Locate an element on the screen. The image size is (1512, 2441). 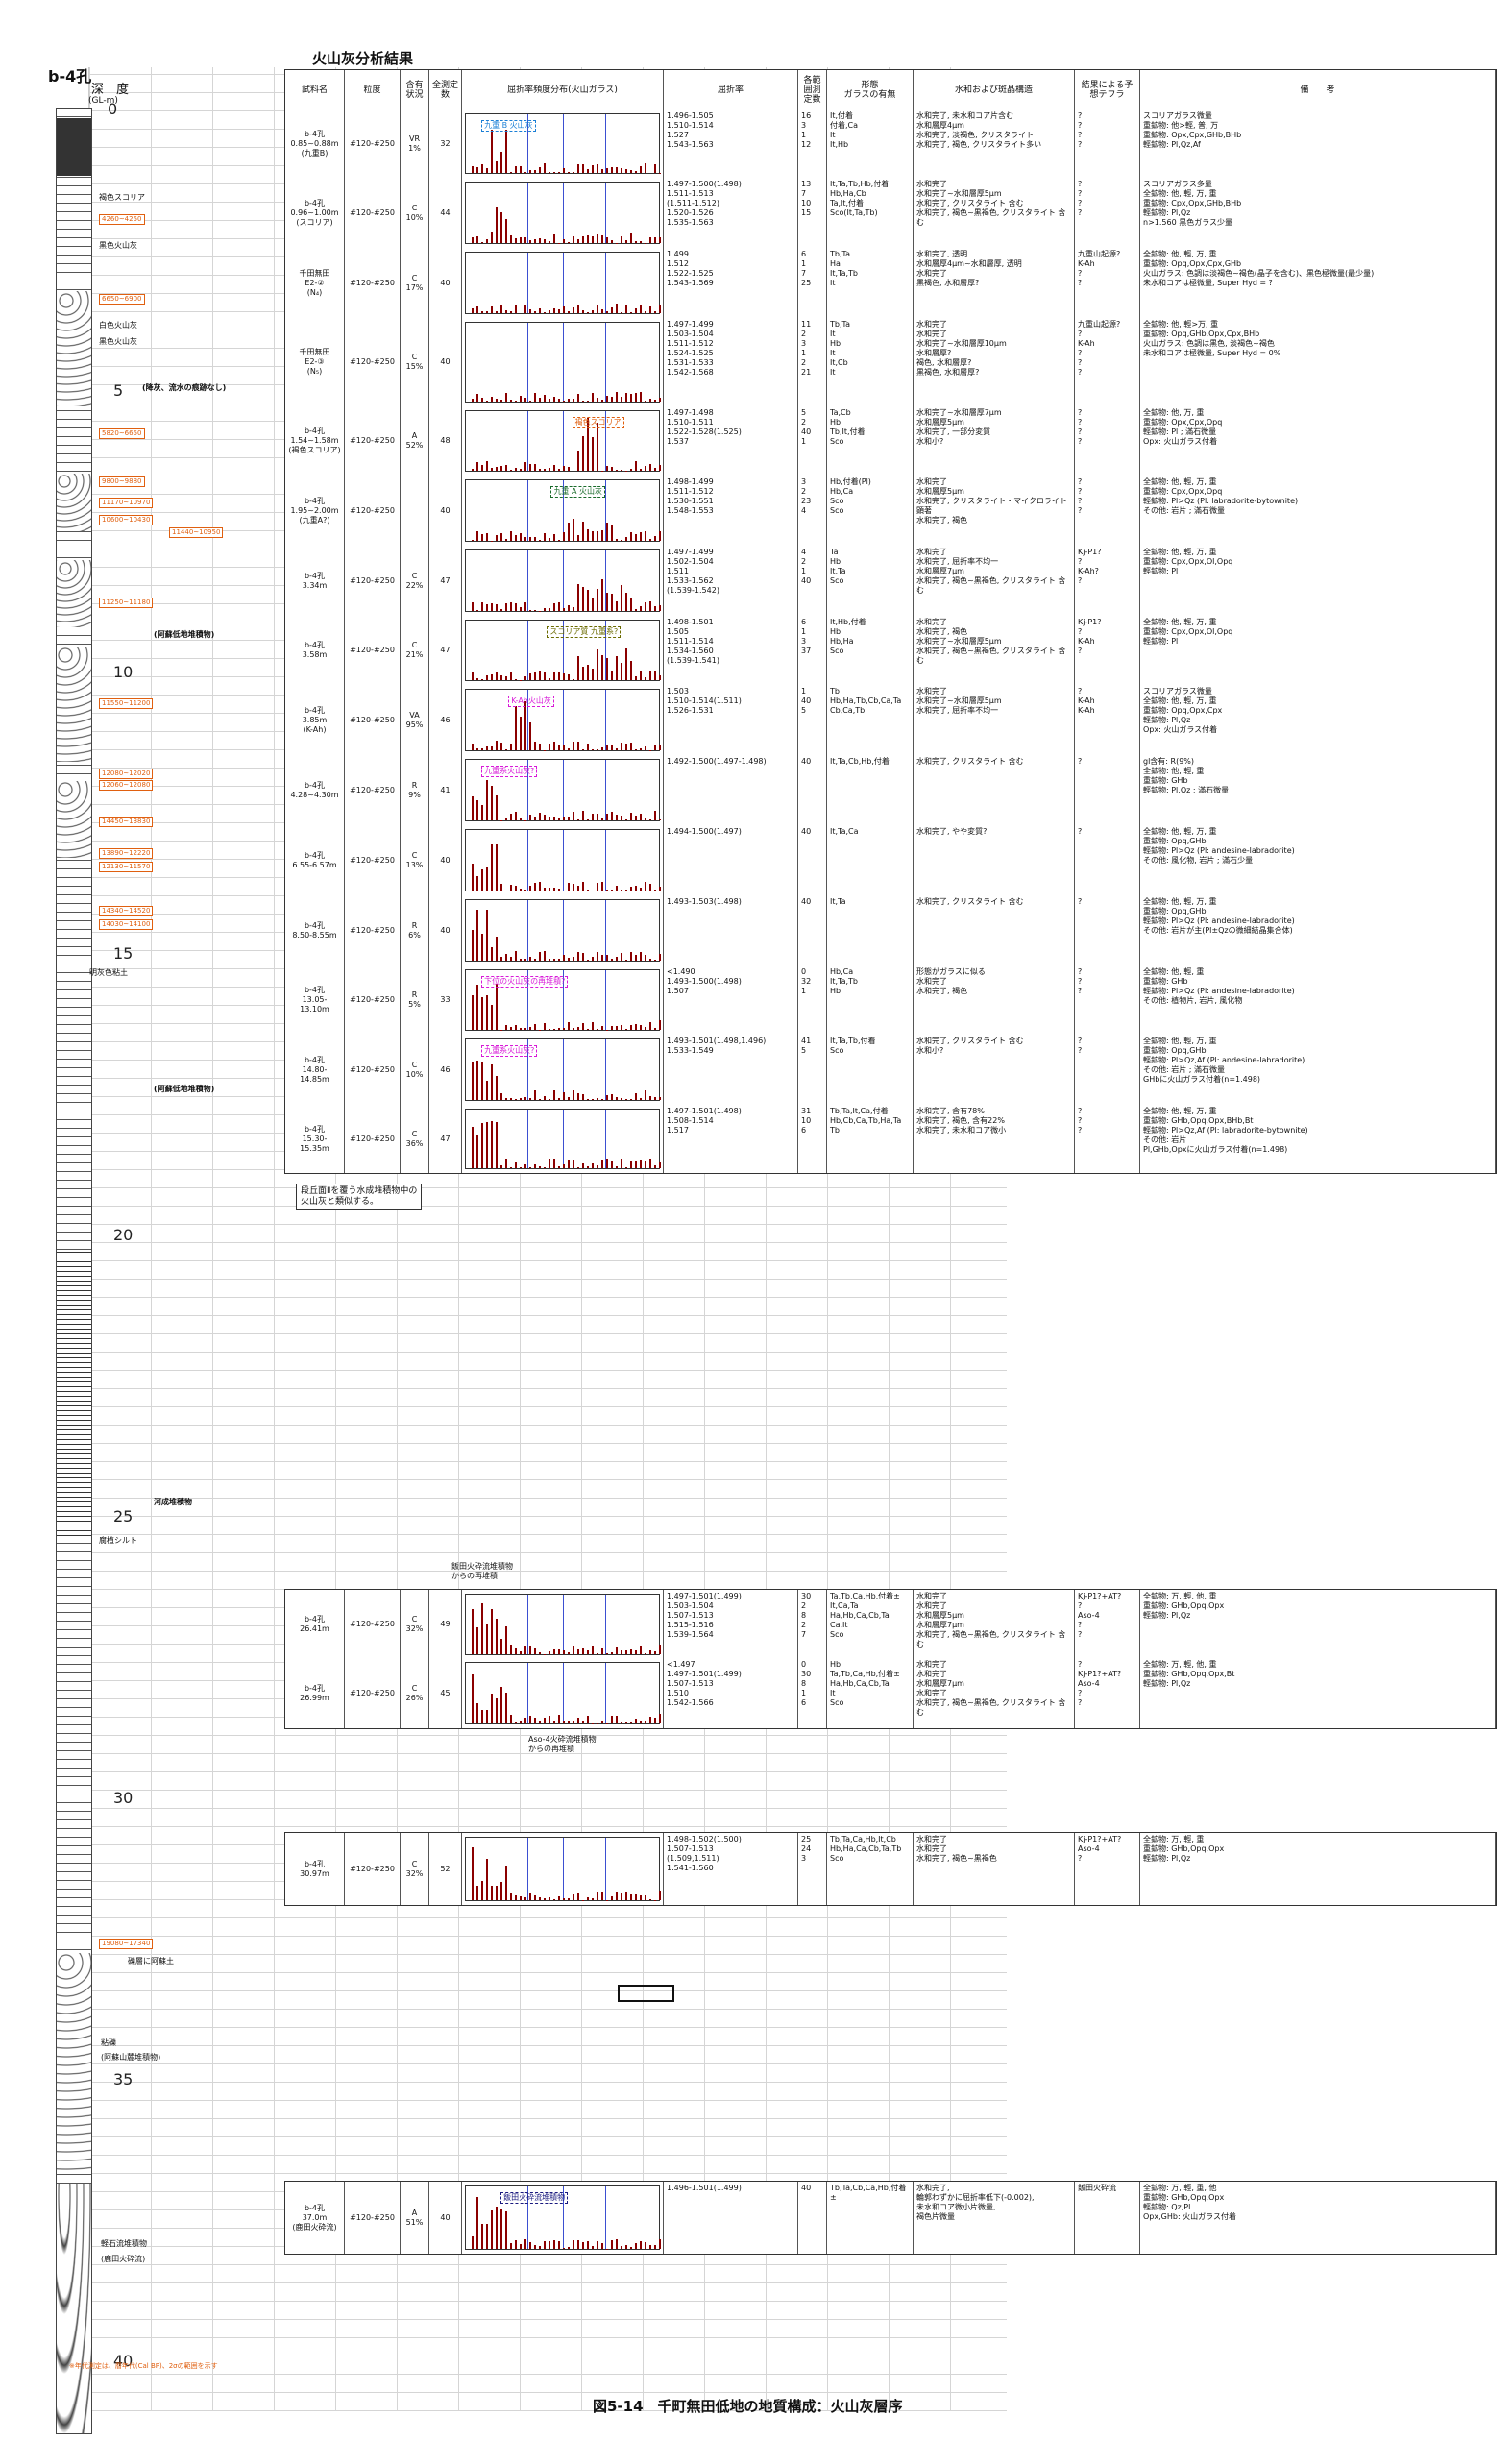
cell-ri: 1.493-1.503(1.498) is located at coordinates (731, 930).